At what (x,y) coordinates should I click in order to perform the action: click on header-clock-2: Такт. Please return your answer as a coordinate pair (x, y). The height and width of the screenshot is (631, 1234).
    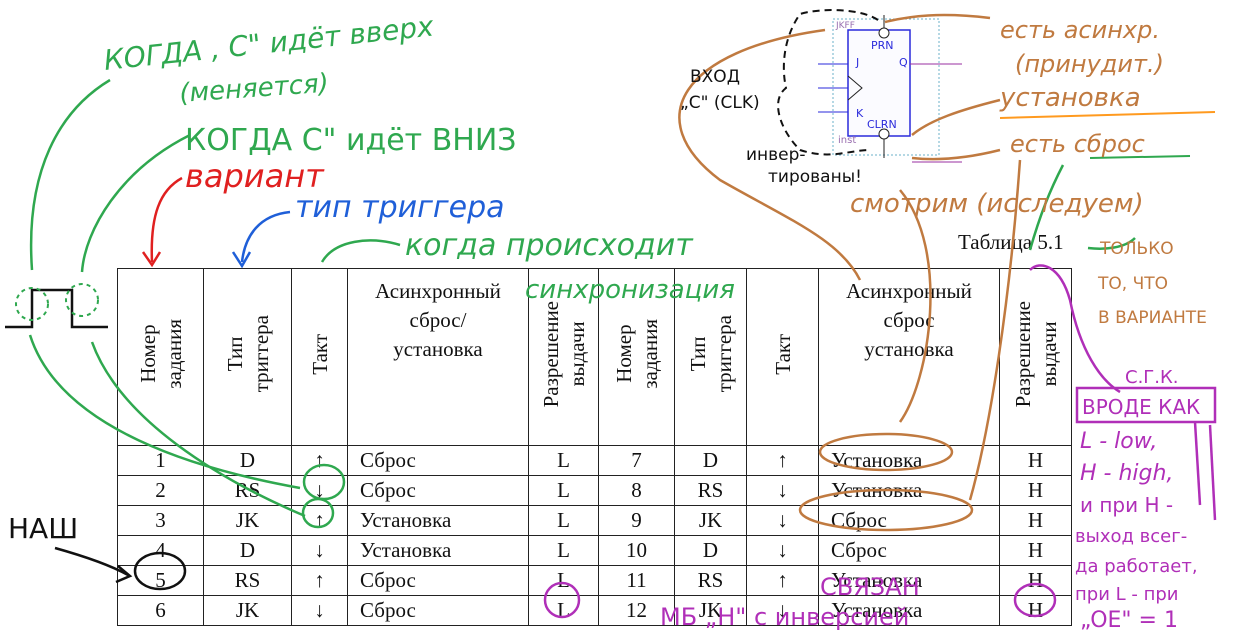
    Looking at the image, I should click on (782, 357).